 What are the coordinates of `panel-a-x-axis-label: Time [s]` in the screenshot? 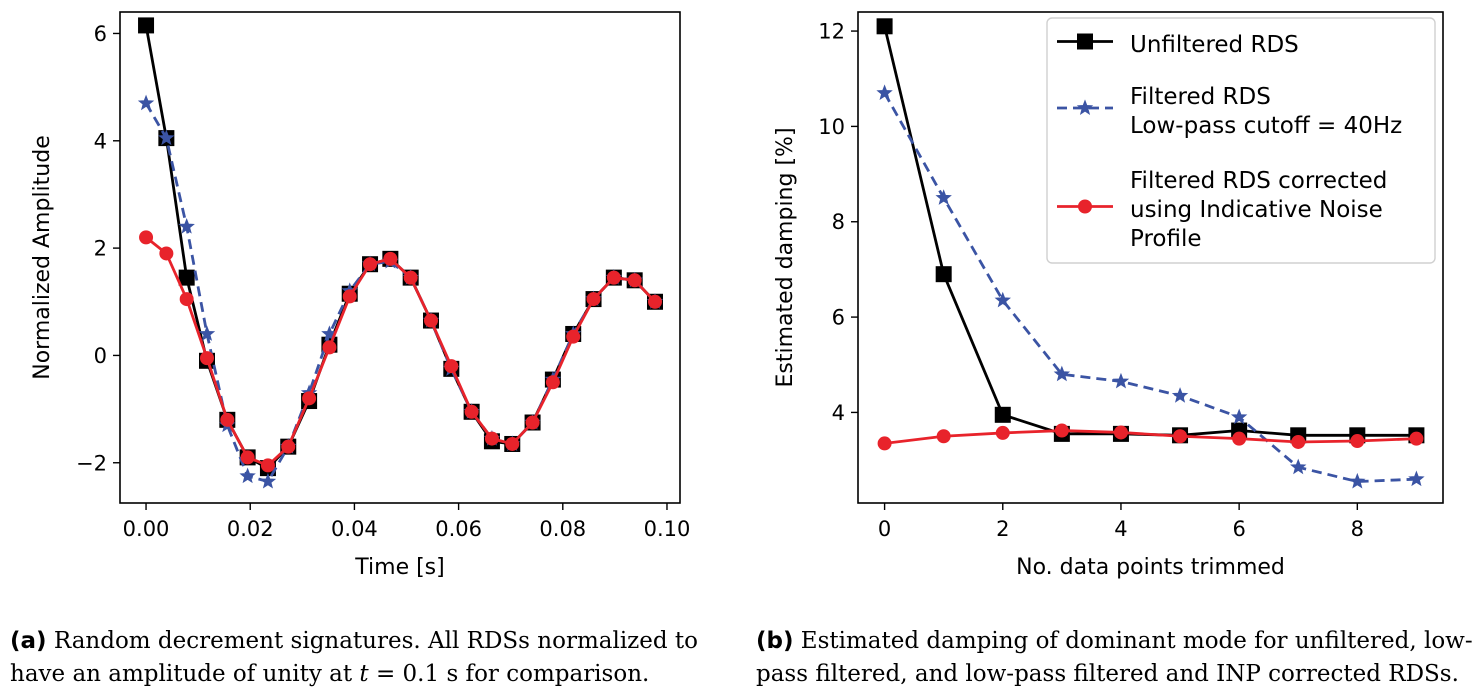 It's located at (399, 567).